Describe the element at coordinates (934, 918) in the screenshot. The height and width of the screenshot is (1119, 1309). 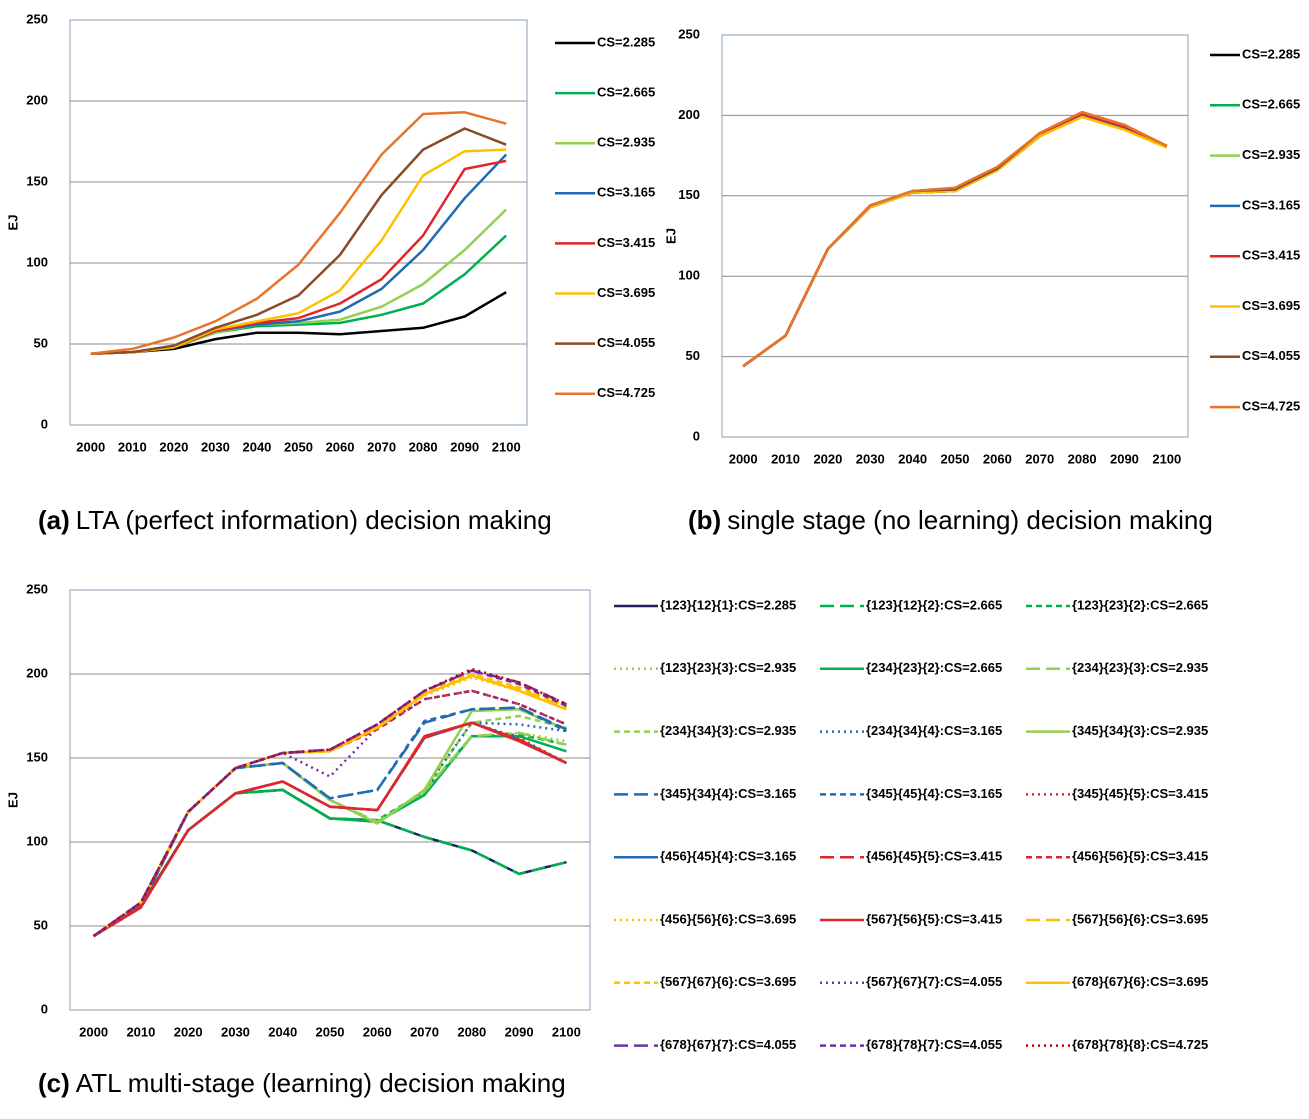
I see `legend-label: {567}{56}{5}:CS=3.415` at that location.